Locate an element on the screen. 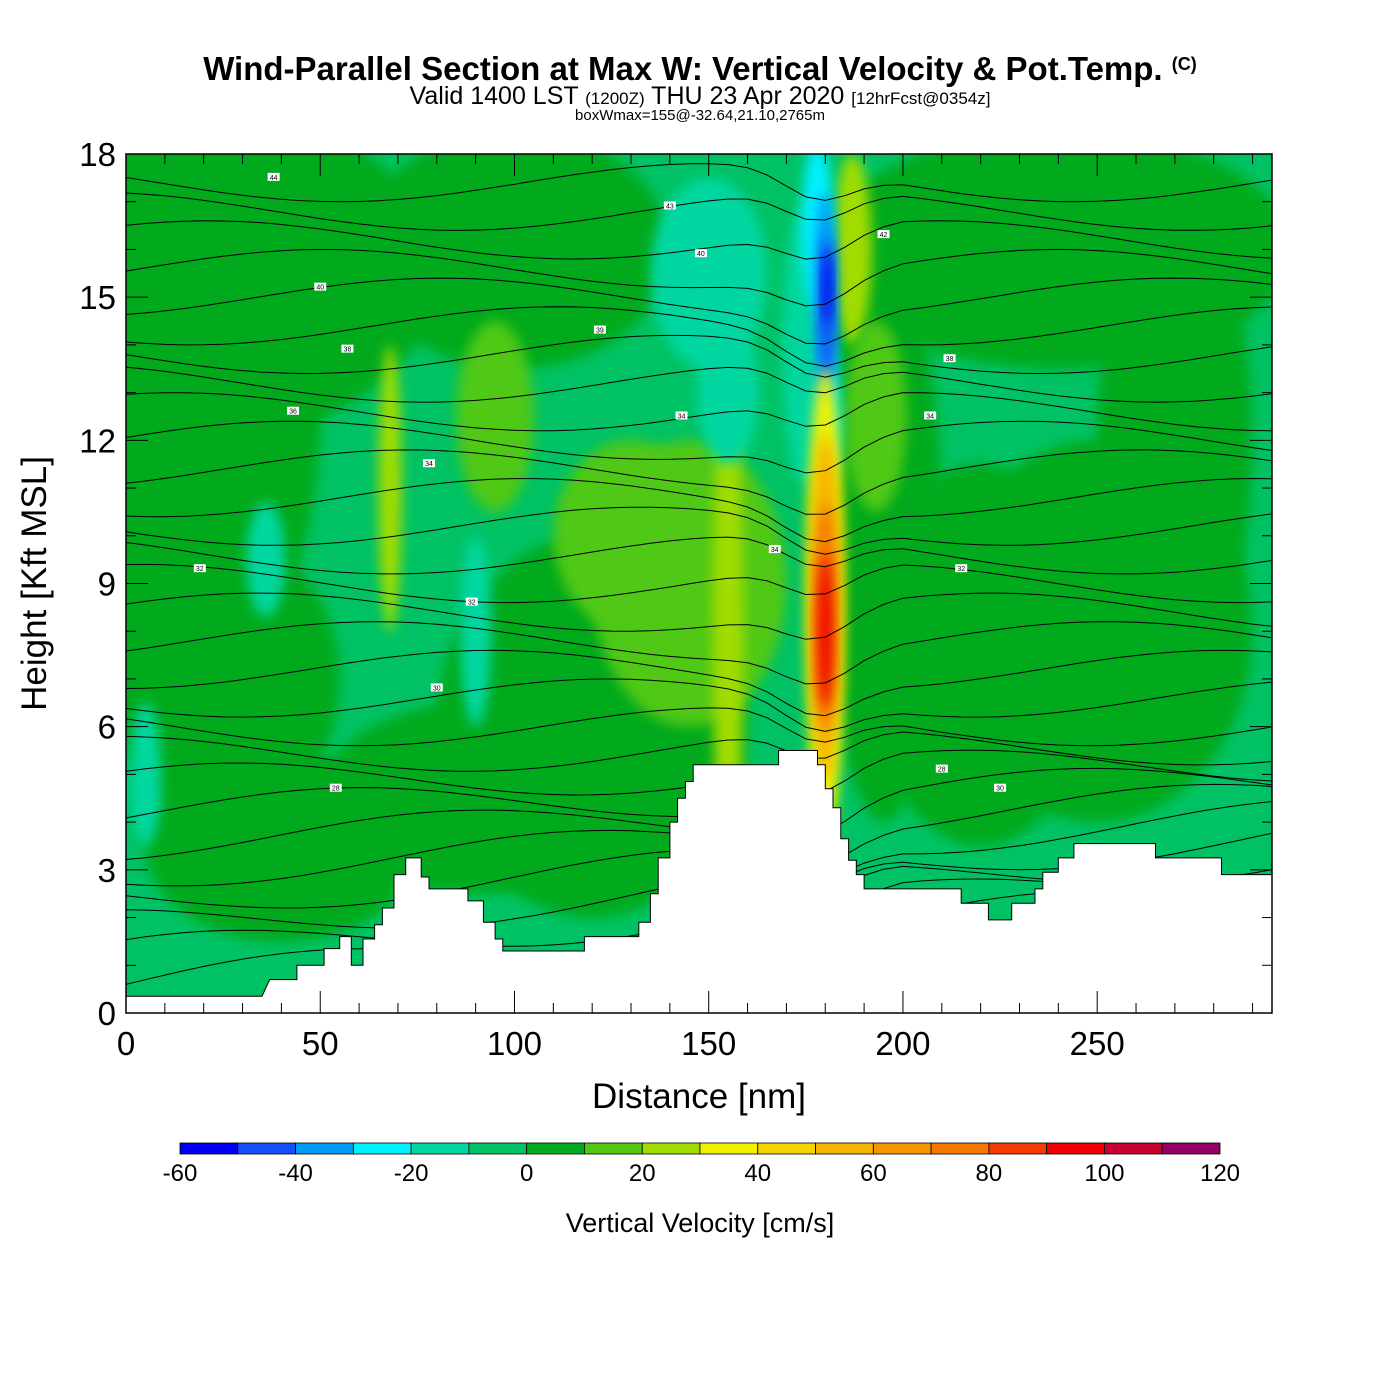  contour-label: 44 is located at coordinates (273, 177).